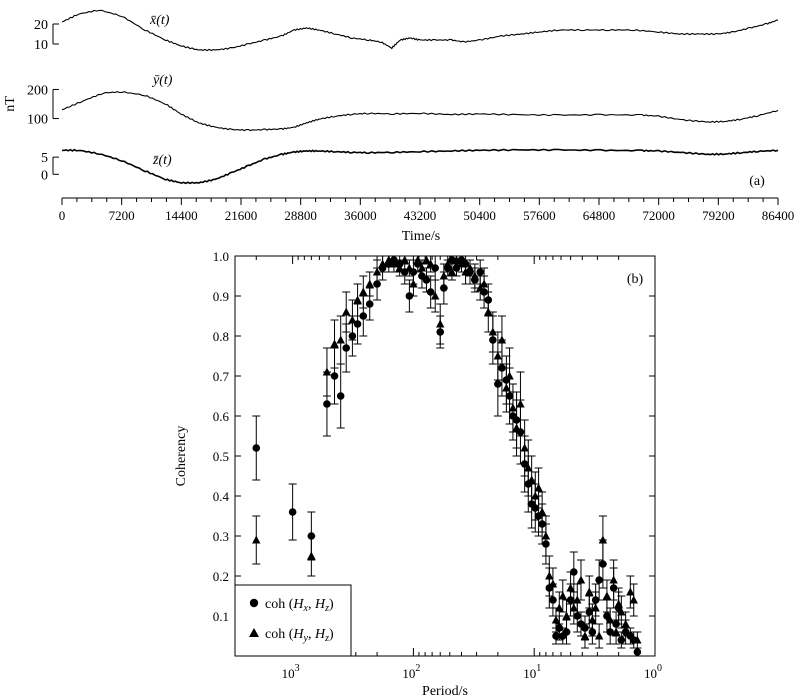 The image size is (800, 700). I want to click on legend-entry-hy-hz: coh (Hy, Hz), so click(299, 635).